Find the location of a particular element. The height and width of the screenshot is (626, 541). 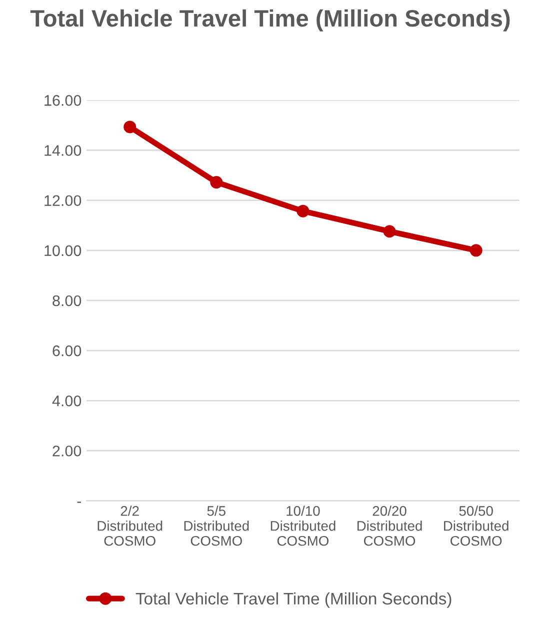

y-tick-label: 10.00 is located at coordinates (63, 250).